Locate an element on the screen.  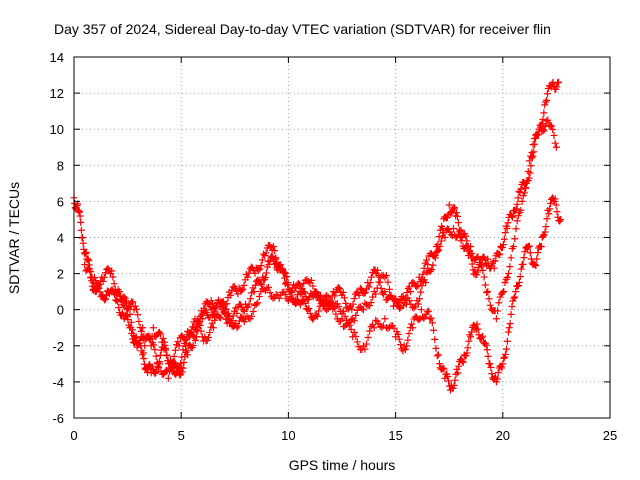
y-tick-label: 14 is located at coordinates (57, 57).